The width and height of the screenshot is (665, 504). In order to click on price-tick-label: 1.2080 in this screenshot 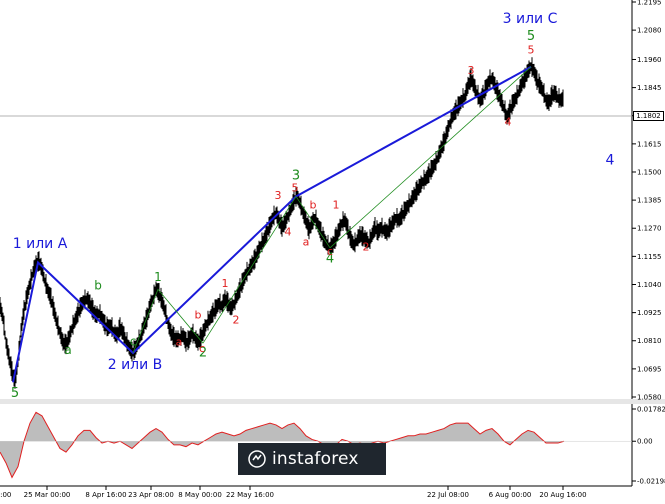, I will do `click(649, 31)`.